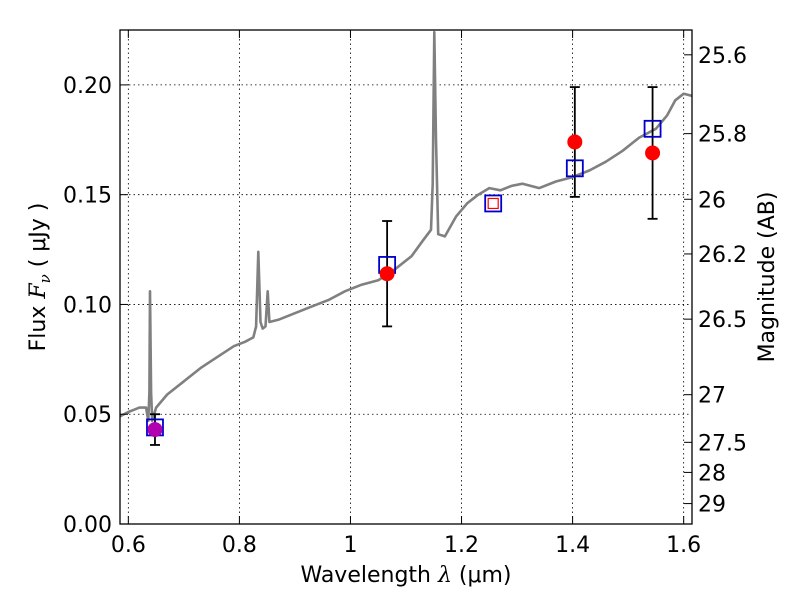 Image resolution: width=800 pixels, height=600 pixels. What do you see at coordinates (722, 255) in the screenshot?
I see `y2-tick-label: 26.2` at bounding box center [722, 255].